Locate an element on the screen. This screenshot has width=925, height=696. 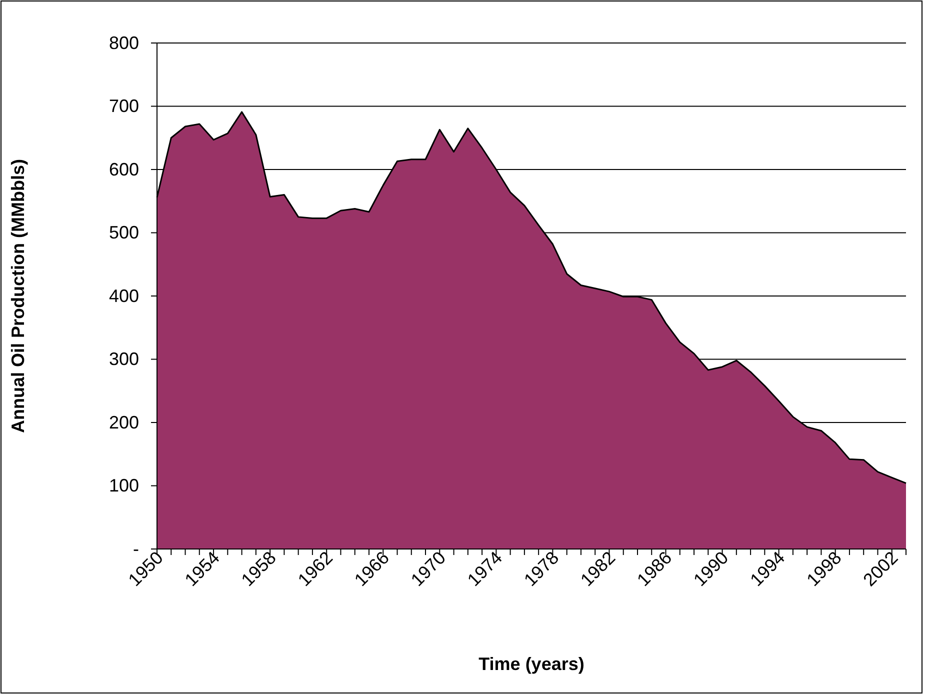
y-tick-label: 500 is located at coordinates (123, 232).